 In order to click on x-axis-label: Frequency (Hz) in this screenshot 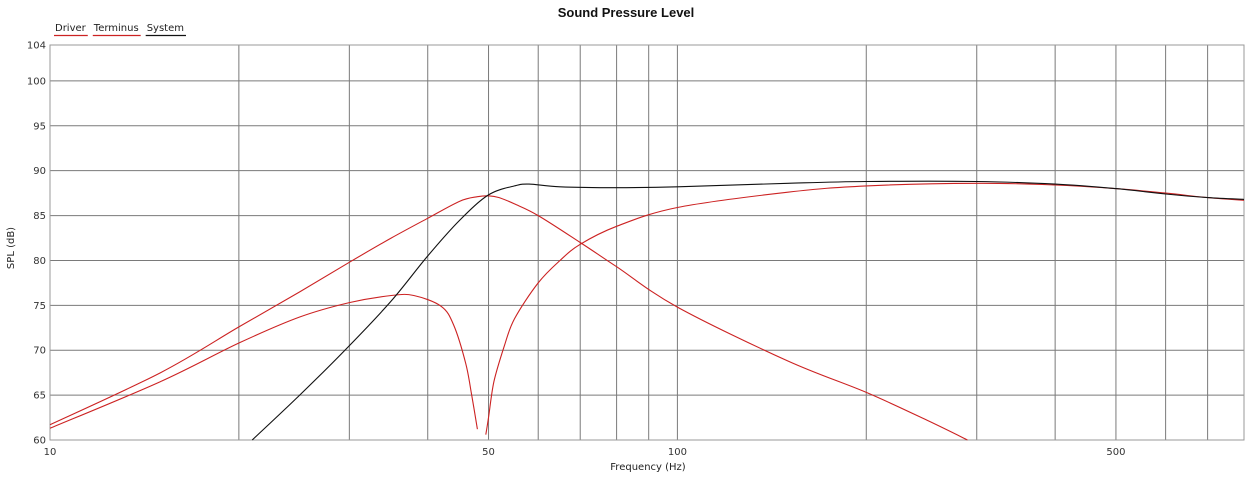, I will do `click(648, 467)`.